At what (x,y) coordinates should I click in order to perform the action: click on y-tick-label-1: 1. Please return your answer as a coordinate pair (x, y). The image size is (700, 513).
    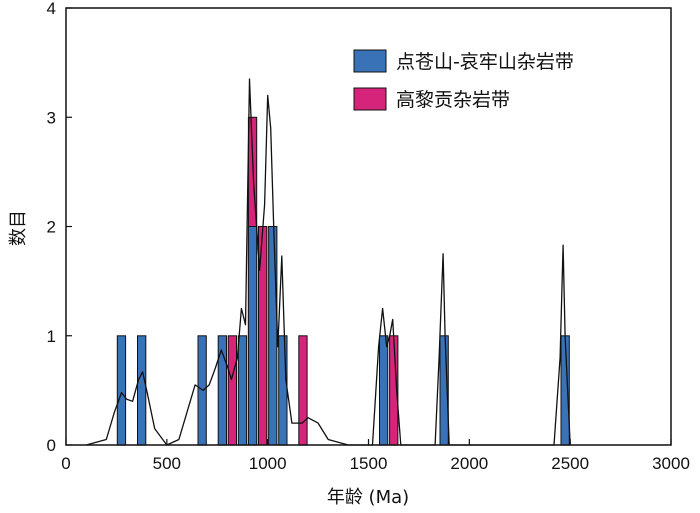
    Looking at the image, I should click on (51, 336).